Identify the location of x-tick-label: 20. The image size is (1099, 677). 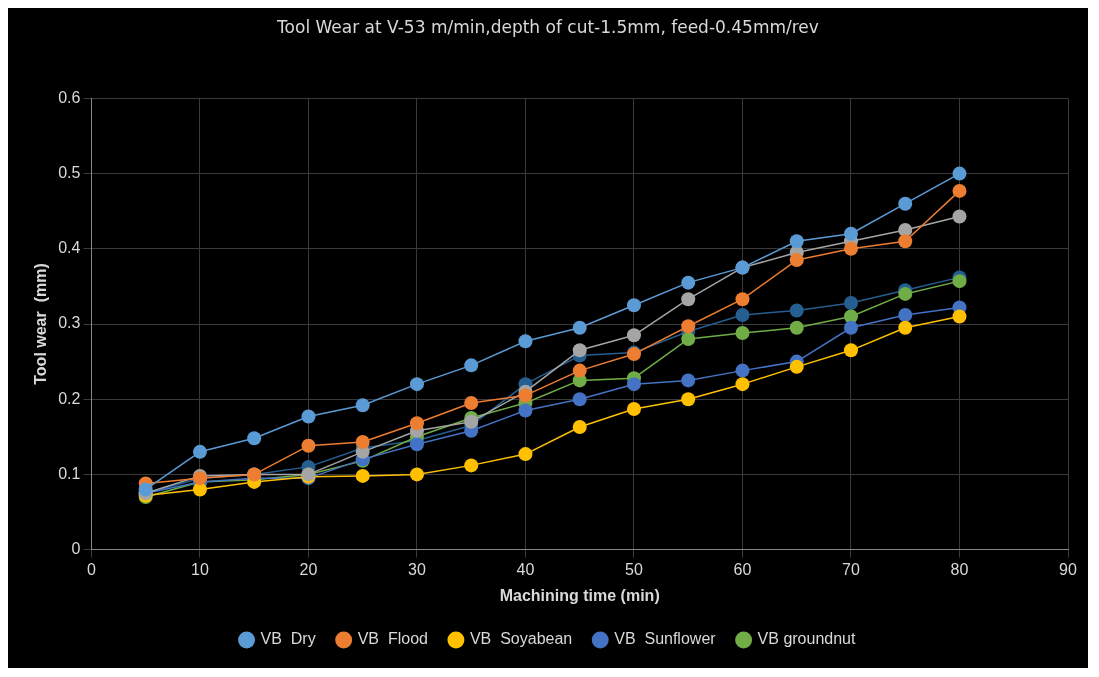
(308, 569).